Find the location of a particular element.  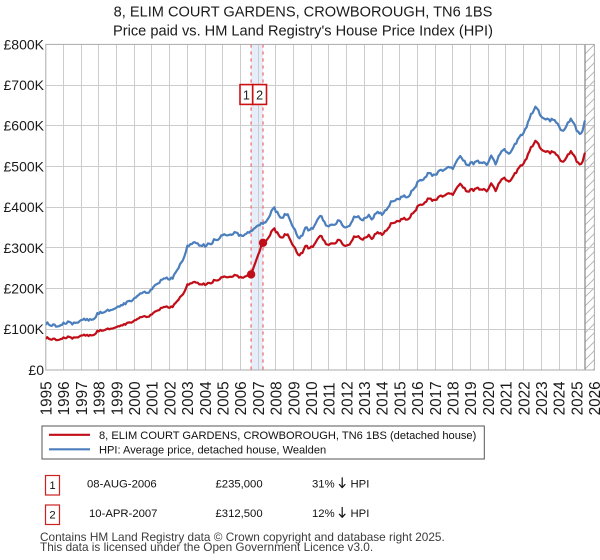

svg-text: 2025 is located at coordinates (577, 398).